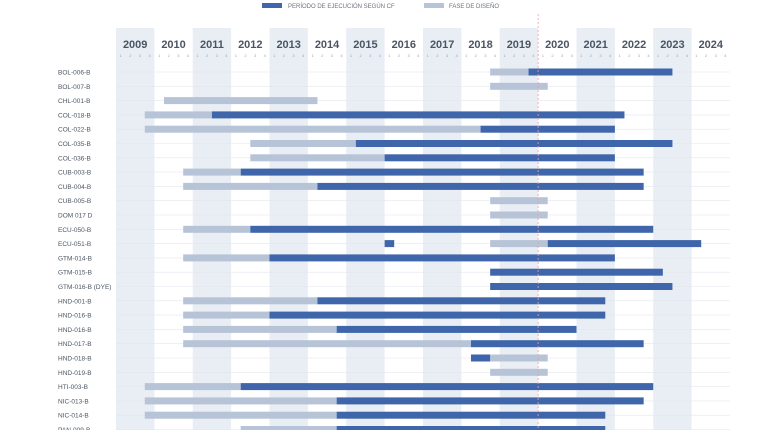 Image resolution: width=768 pixels, height=430 pixels. Describe the element at coordinates (404, 45) in the screenshot. I see `year-label: 2016` at that location.